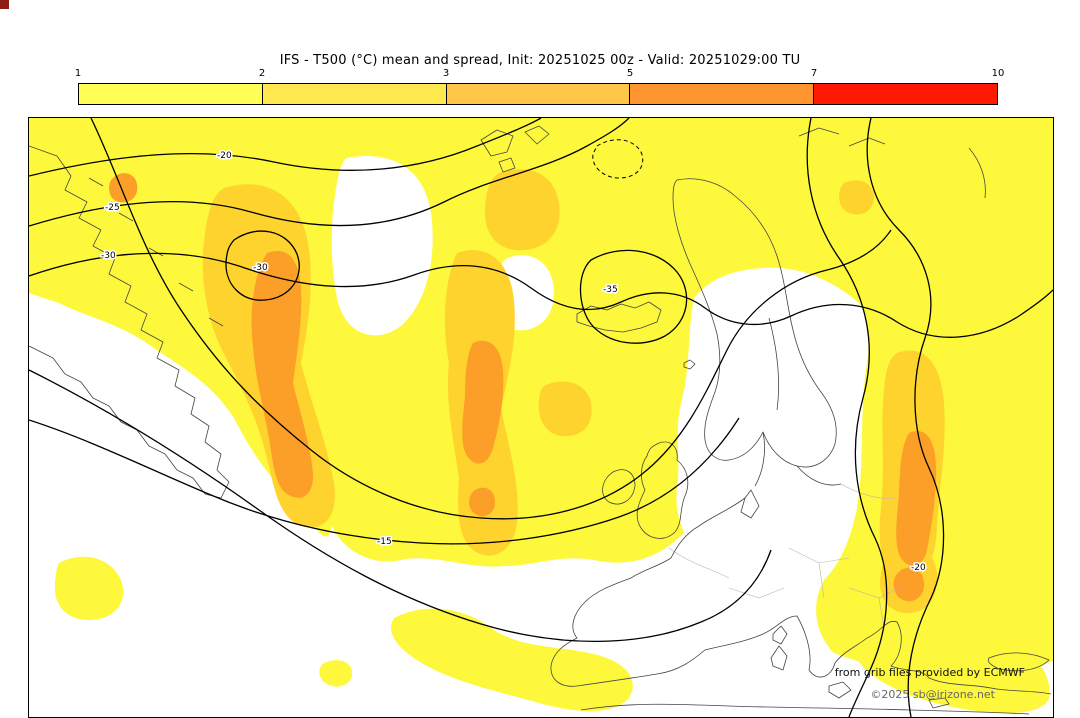  What do you see at coordinates (4, 4) in the screenshot?
I see `corner-mark` at bounding box center [4, 4].